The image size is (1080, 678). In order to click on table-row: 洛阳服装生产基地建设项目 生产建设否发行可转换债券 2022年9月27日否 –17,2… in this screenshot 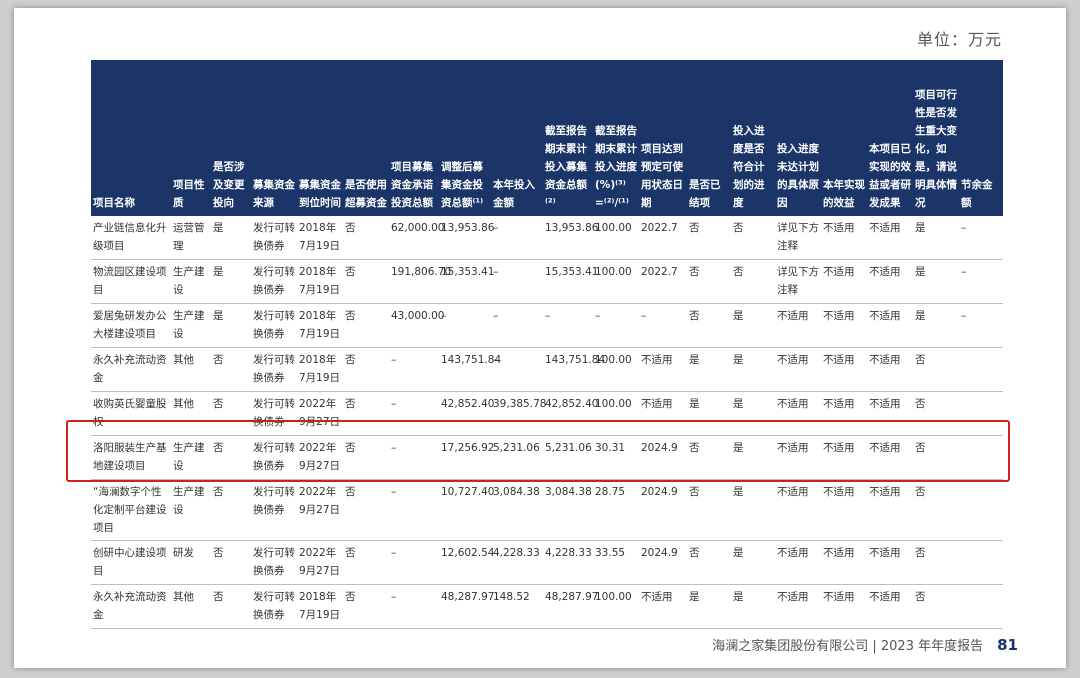, I will do `click(547, 457)`.